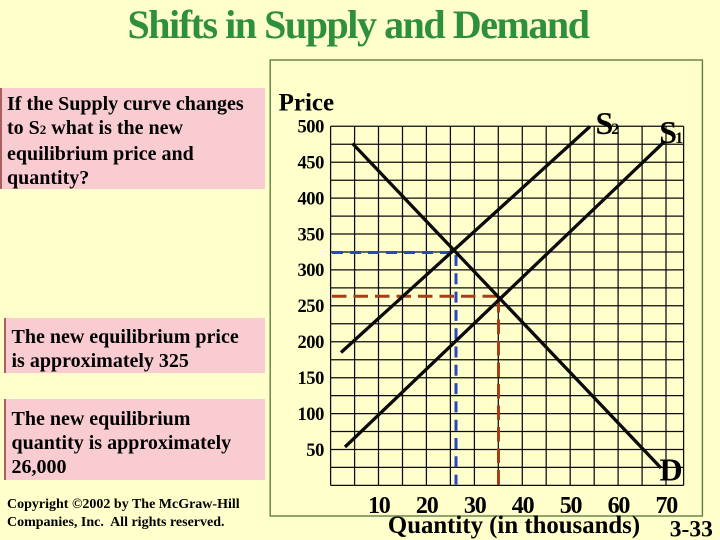  What do you see at coordinates (310, 379) in the screenshot?
I see `svg-text: 150` at bounding box center [310, 379].